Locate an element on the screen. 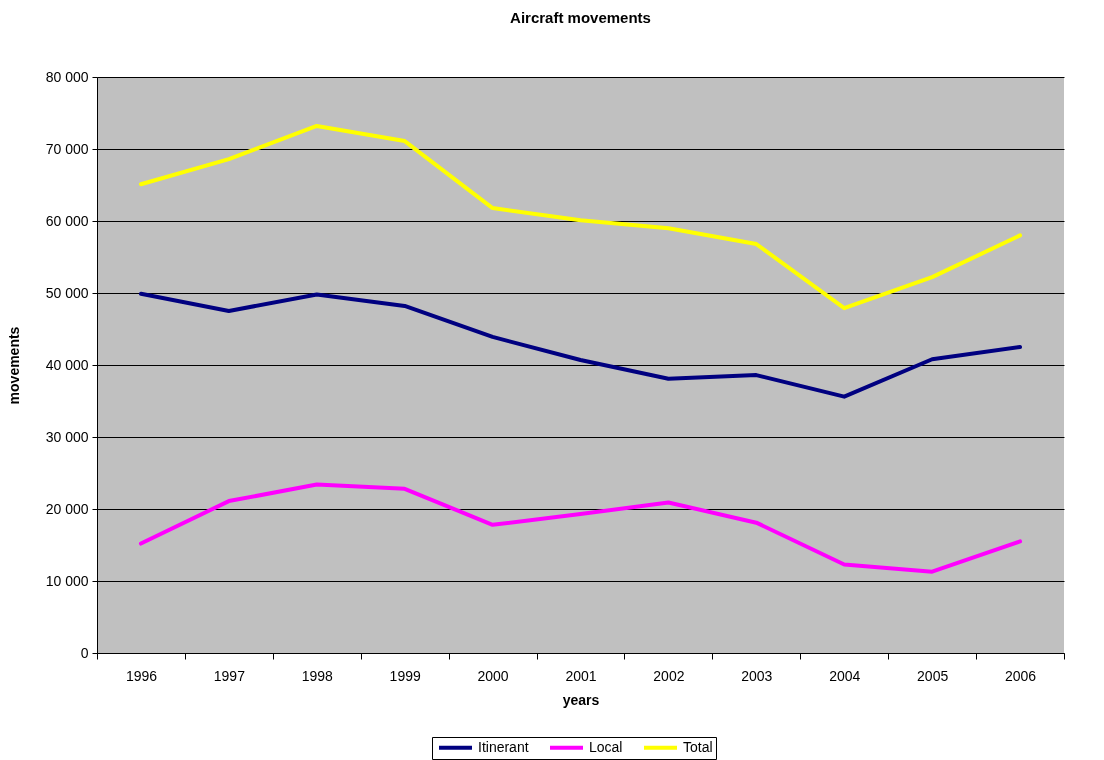 Image resolution: width=1104 pixels, height=760 pixels. y-axis-title: movements is located at coordinates (13, 365).